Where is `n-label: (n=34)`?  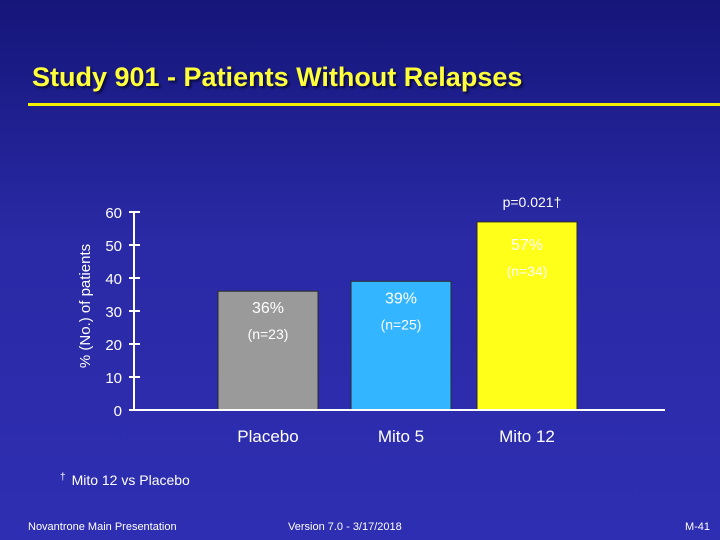 n-label: (n=34) is located at coordinates (527, 271).